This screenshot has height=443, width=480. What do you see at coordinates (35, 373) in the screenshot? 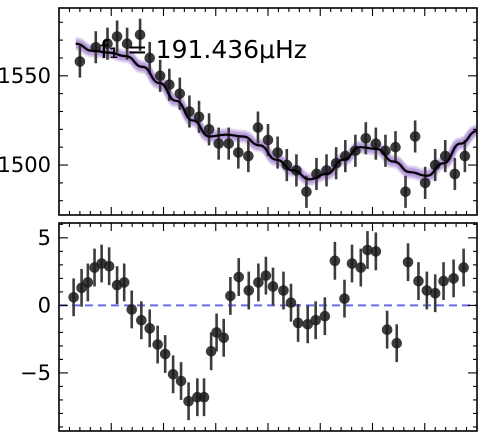
I see `y-tick-label: −5` at bounding box center [35, 373].